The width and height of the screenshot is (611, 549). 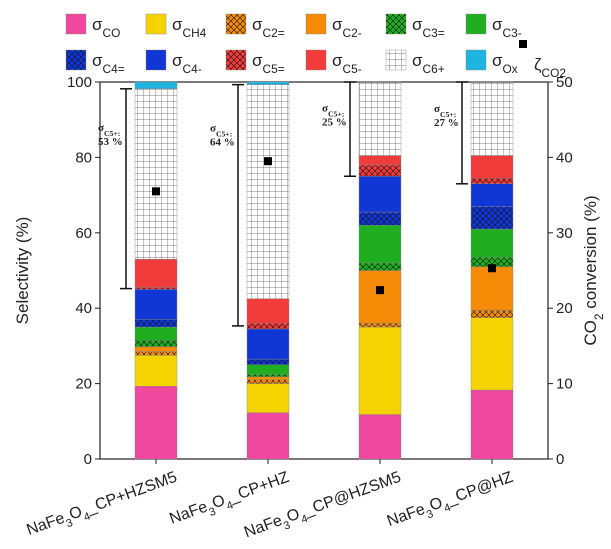 What do you see at coordinates (550, 67) in the screenshot?
I see `legend-label: ζCO2` at bounding box center [550, 67].